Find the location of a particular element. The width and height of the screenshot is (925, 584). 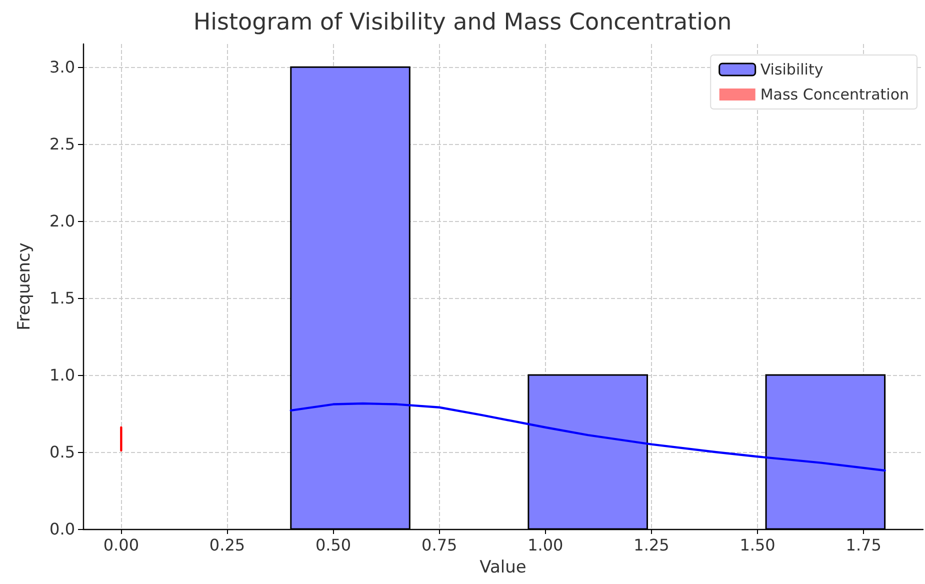

y-tick-label: 0.0 is located at coordinates (62, 529).